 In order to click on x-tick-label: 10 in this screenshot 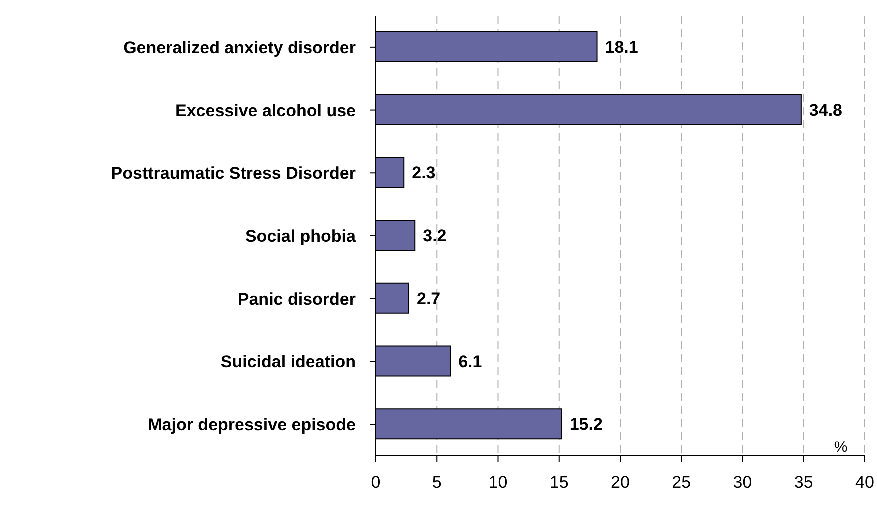, I will do `click(498, 482)`.